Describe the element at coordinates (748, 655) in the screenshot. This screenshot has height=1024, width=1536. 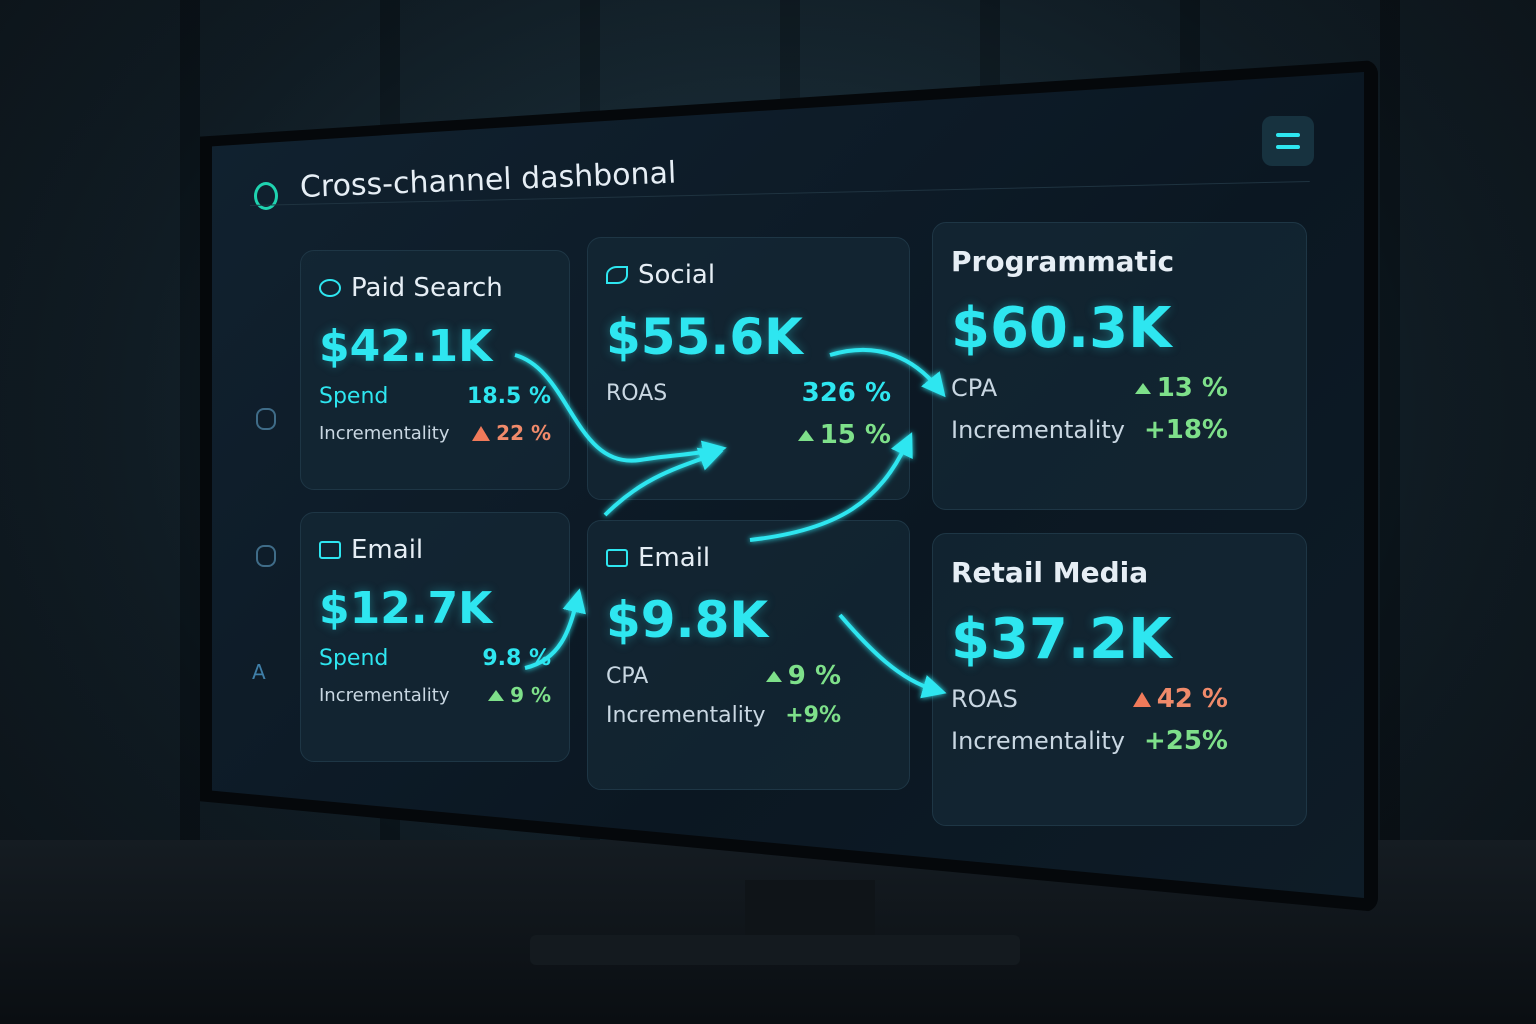
I see `channel-card: Email $9.8K CPA 9 % Incrementality +9%` at that location.